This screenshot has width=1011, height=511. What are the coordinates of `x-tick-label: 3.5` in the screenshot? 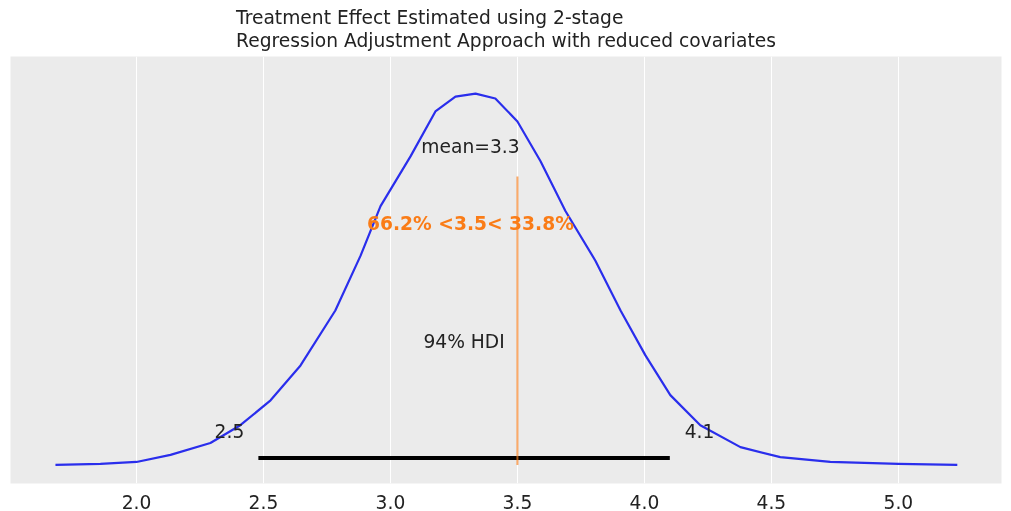 It's located at (517, 501).